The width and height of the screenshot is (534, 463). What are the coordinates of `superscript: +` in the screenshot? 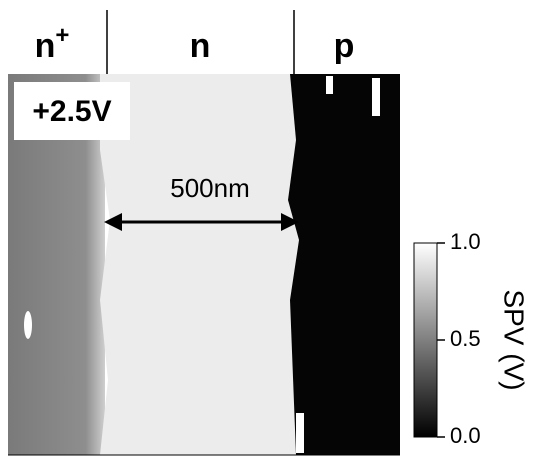 It's located at (62, 35).